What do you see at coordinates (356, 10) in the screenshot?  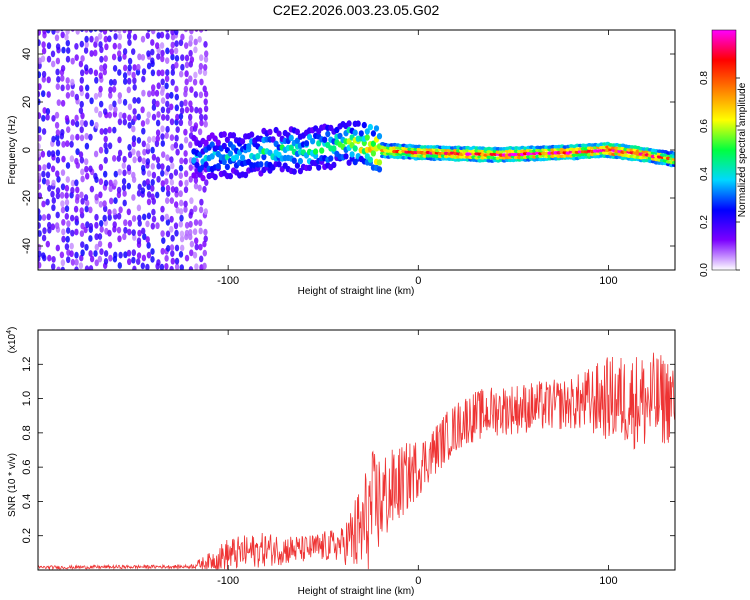 I see `figure-title: C2E2.2026.003.23.05.G02` at bounding box center [356, 10].